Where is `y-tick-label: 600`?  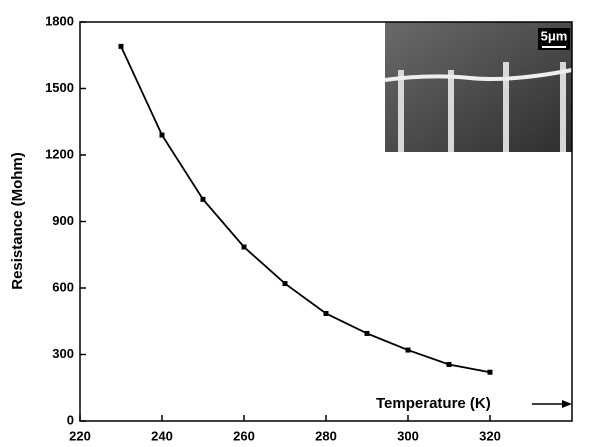 y-tick-label: 600 is located at coordinates (63, 286).